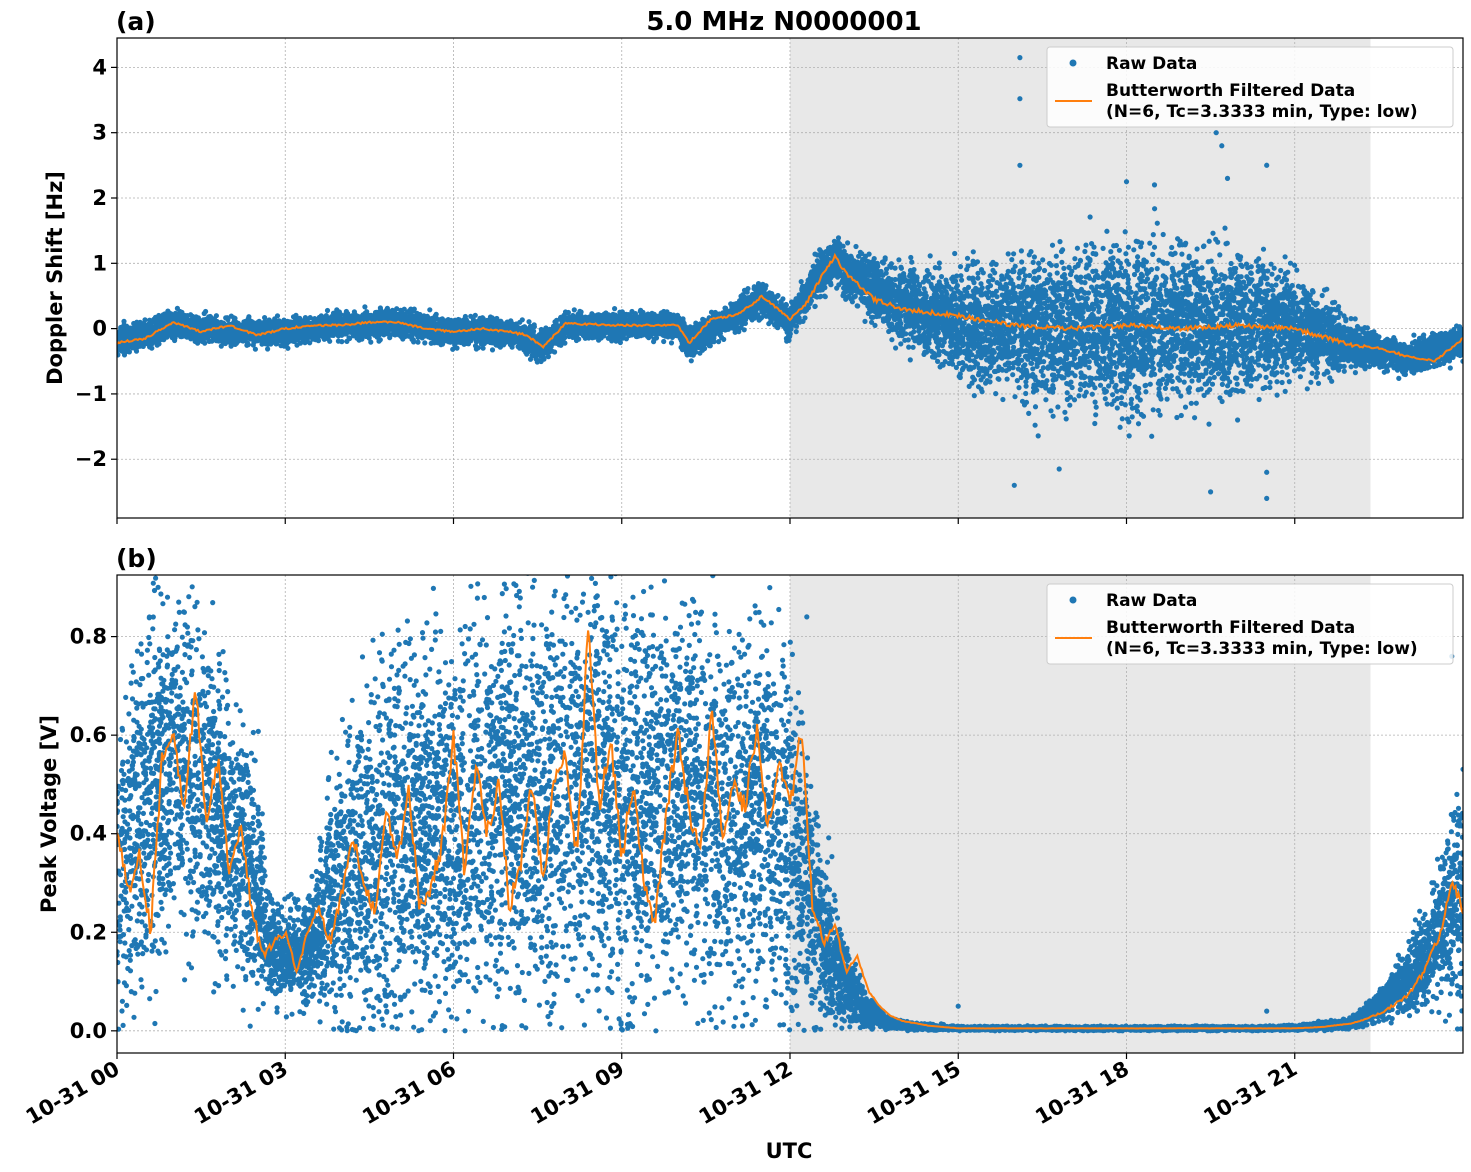 The width and height of the screenshot is (1471, 1172). I want to click on legend-a-filtered-label-line1: Butterworth Filtered Data, so click(1230, 91).